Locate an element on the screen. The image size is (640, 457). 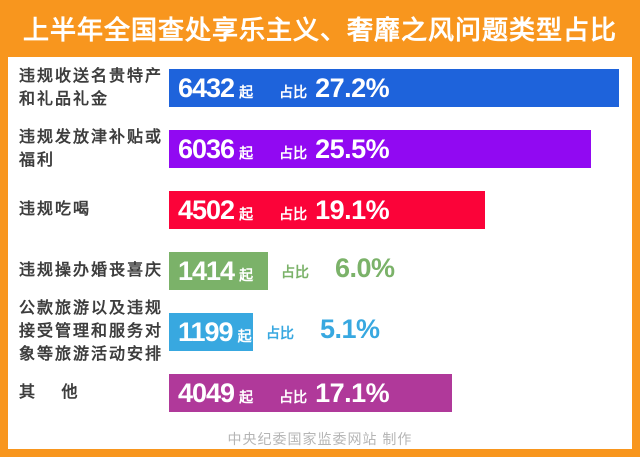
share-group-outside: 占比 6.0% is located at coordinates (338, 270).